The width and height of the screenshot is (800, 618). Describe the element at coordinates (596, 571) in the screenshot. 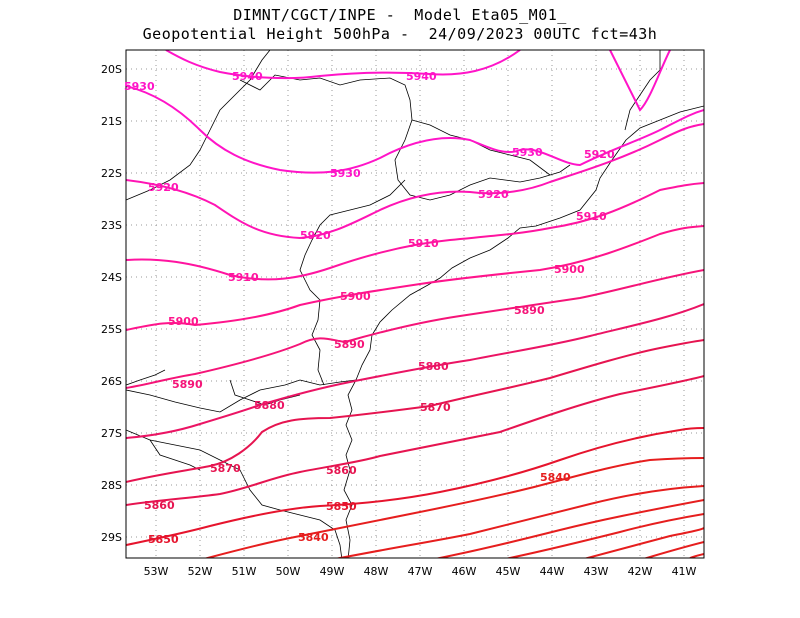

I see `lon-tick-label: 43W` at that location.